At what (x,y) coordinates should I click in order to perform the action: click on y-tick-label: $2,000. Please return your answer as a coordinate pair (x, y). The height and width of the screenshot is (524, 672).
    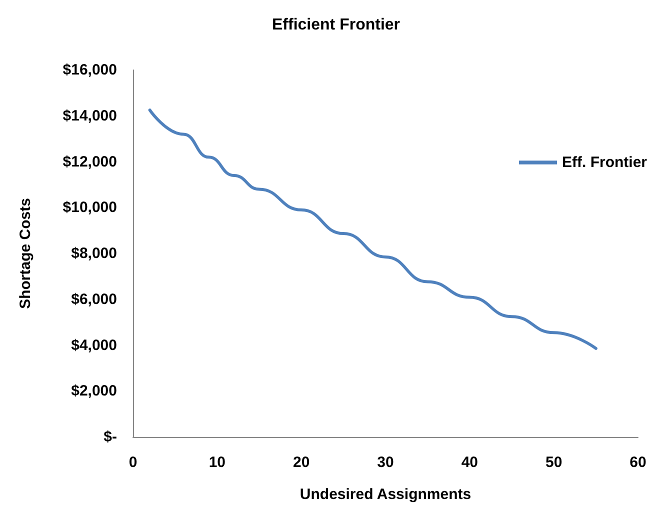
    Looking at the image, I should click on (94, 391).